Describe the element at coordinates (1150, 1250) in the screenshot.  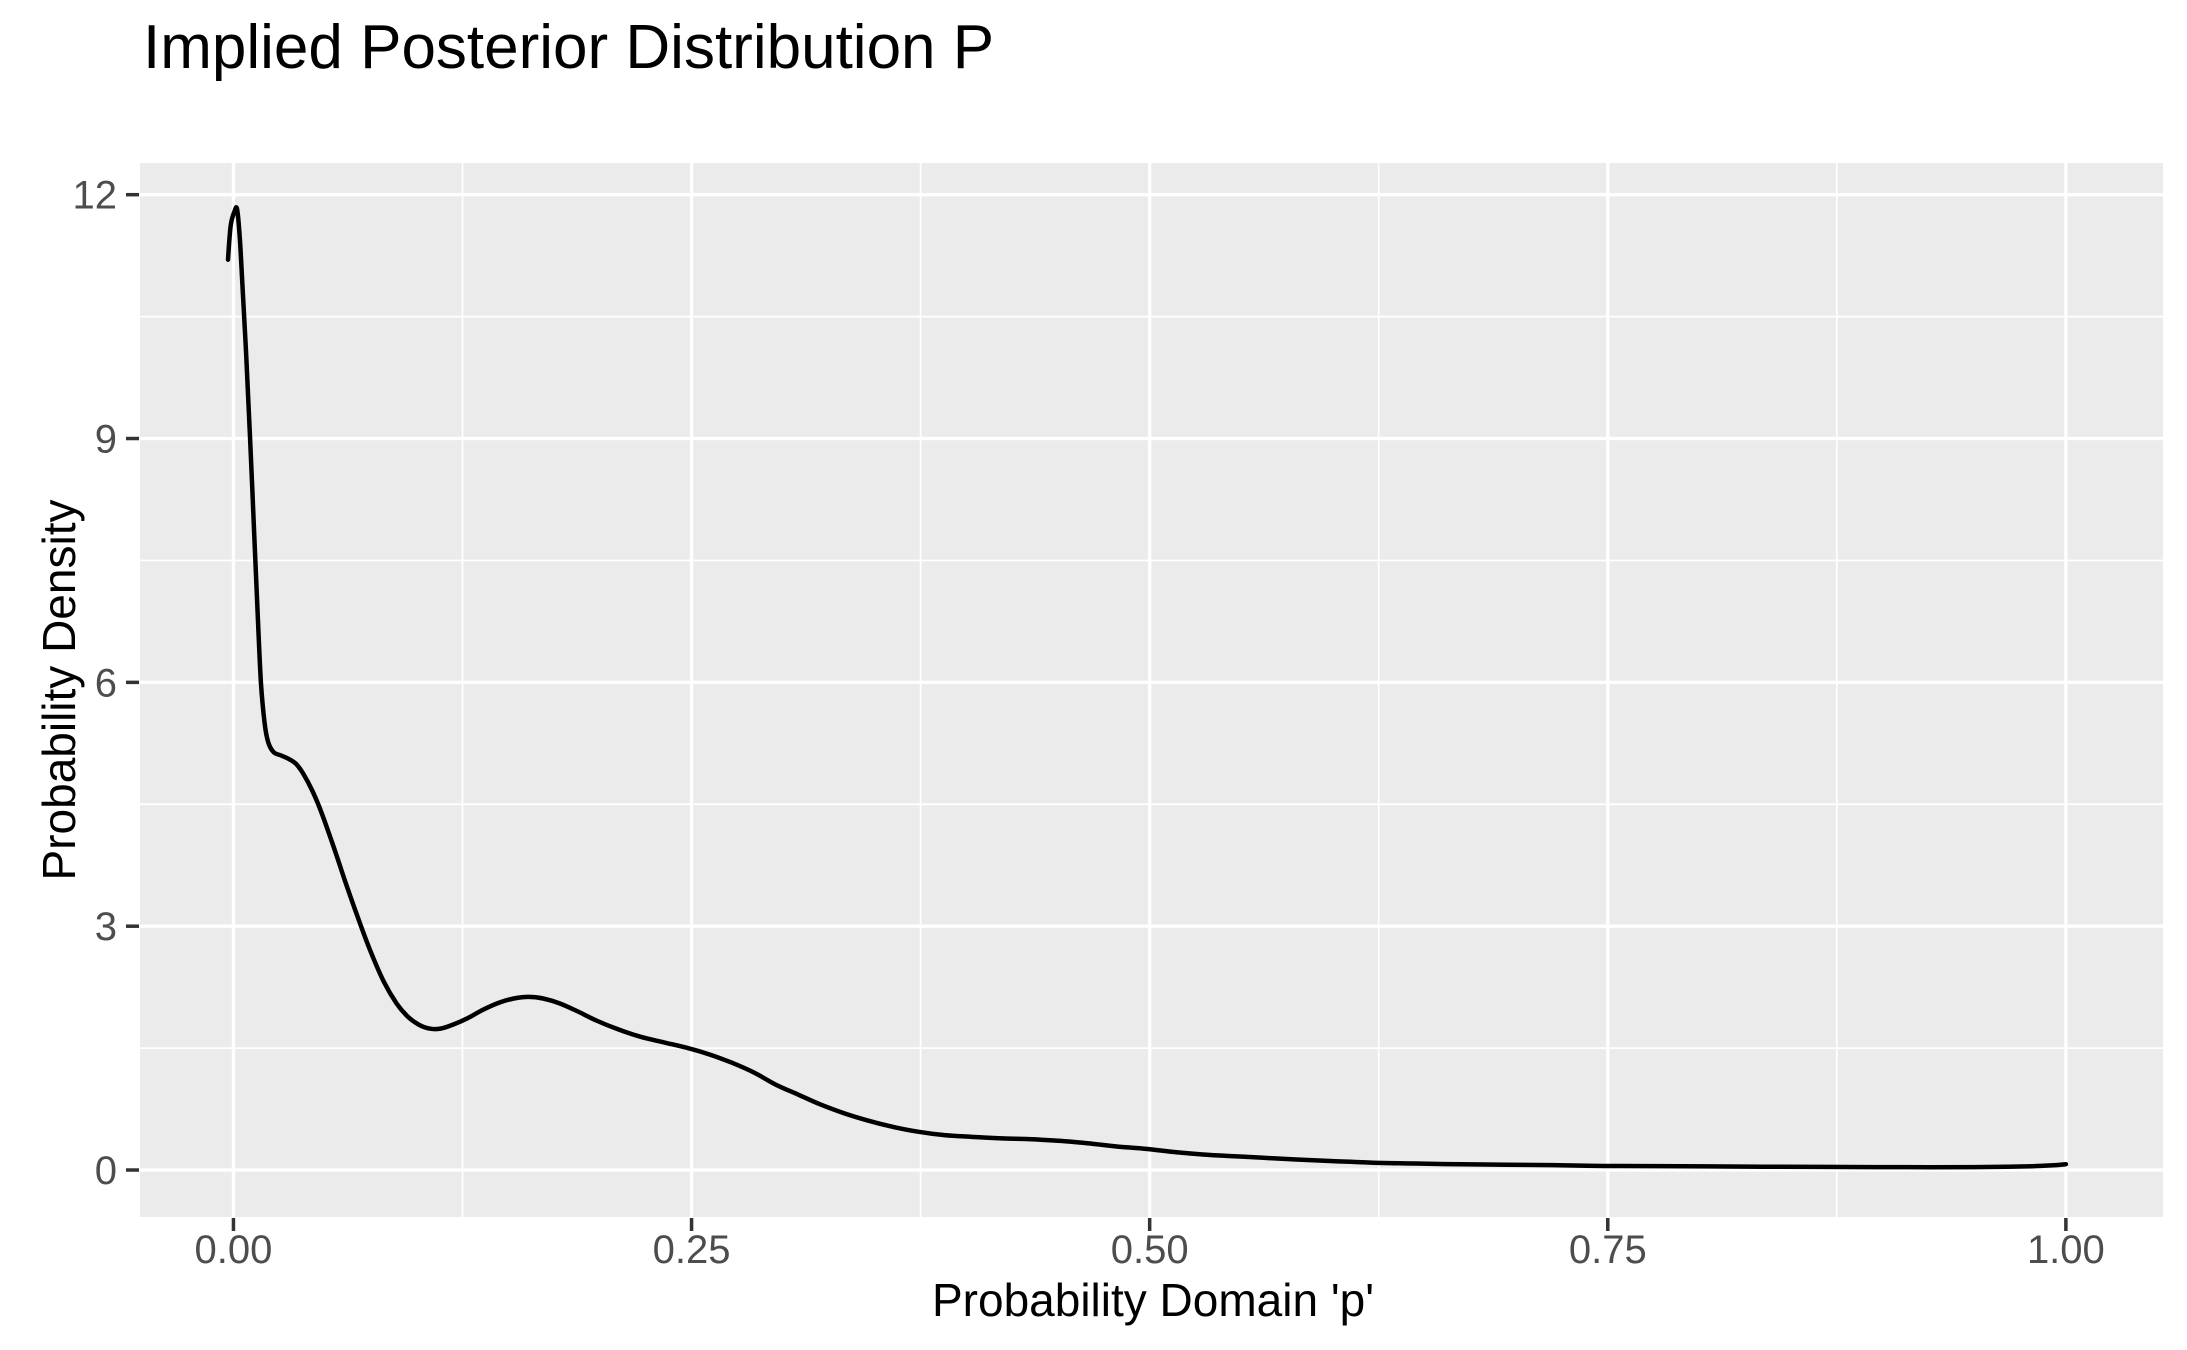
I see `x-tick-label: 0.50` at that location.